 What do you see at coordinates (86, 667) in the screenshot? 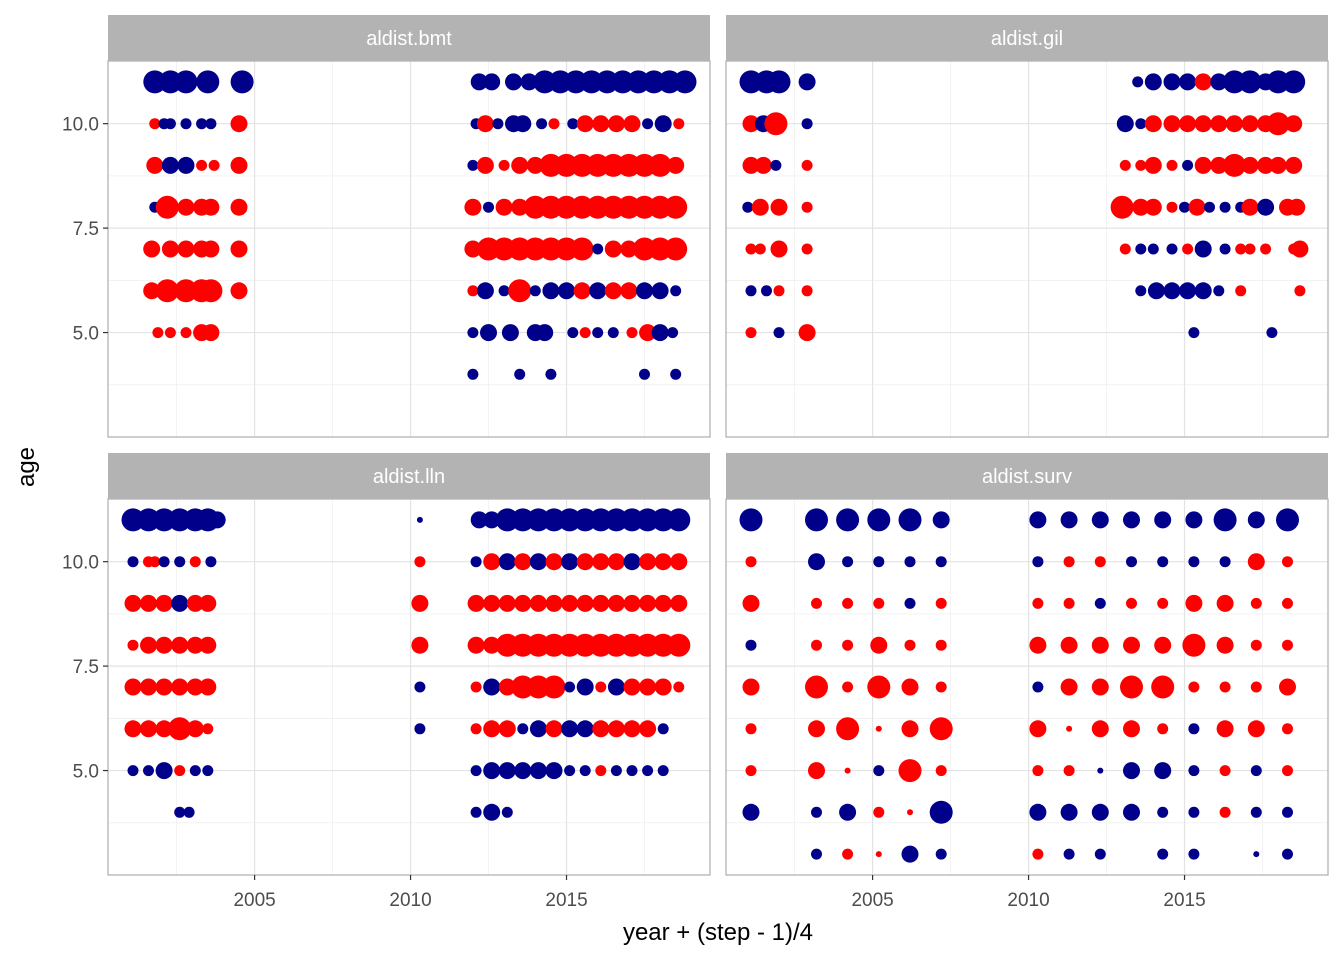
I see `y-tick-label: 7.5` at bounding box center [86, 667].